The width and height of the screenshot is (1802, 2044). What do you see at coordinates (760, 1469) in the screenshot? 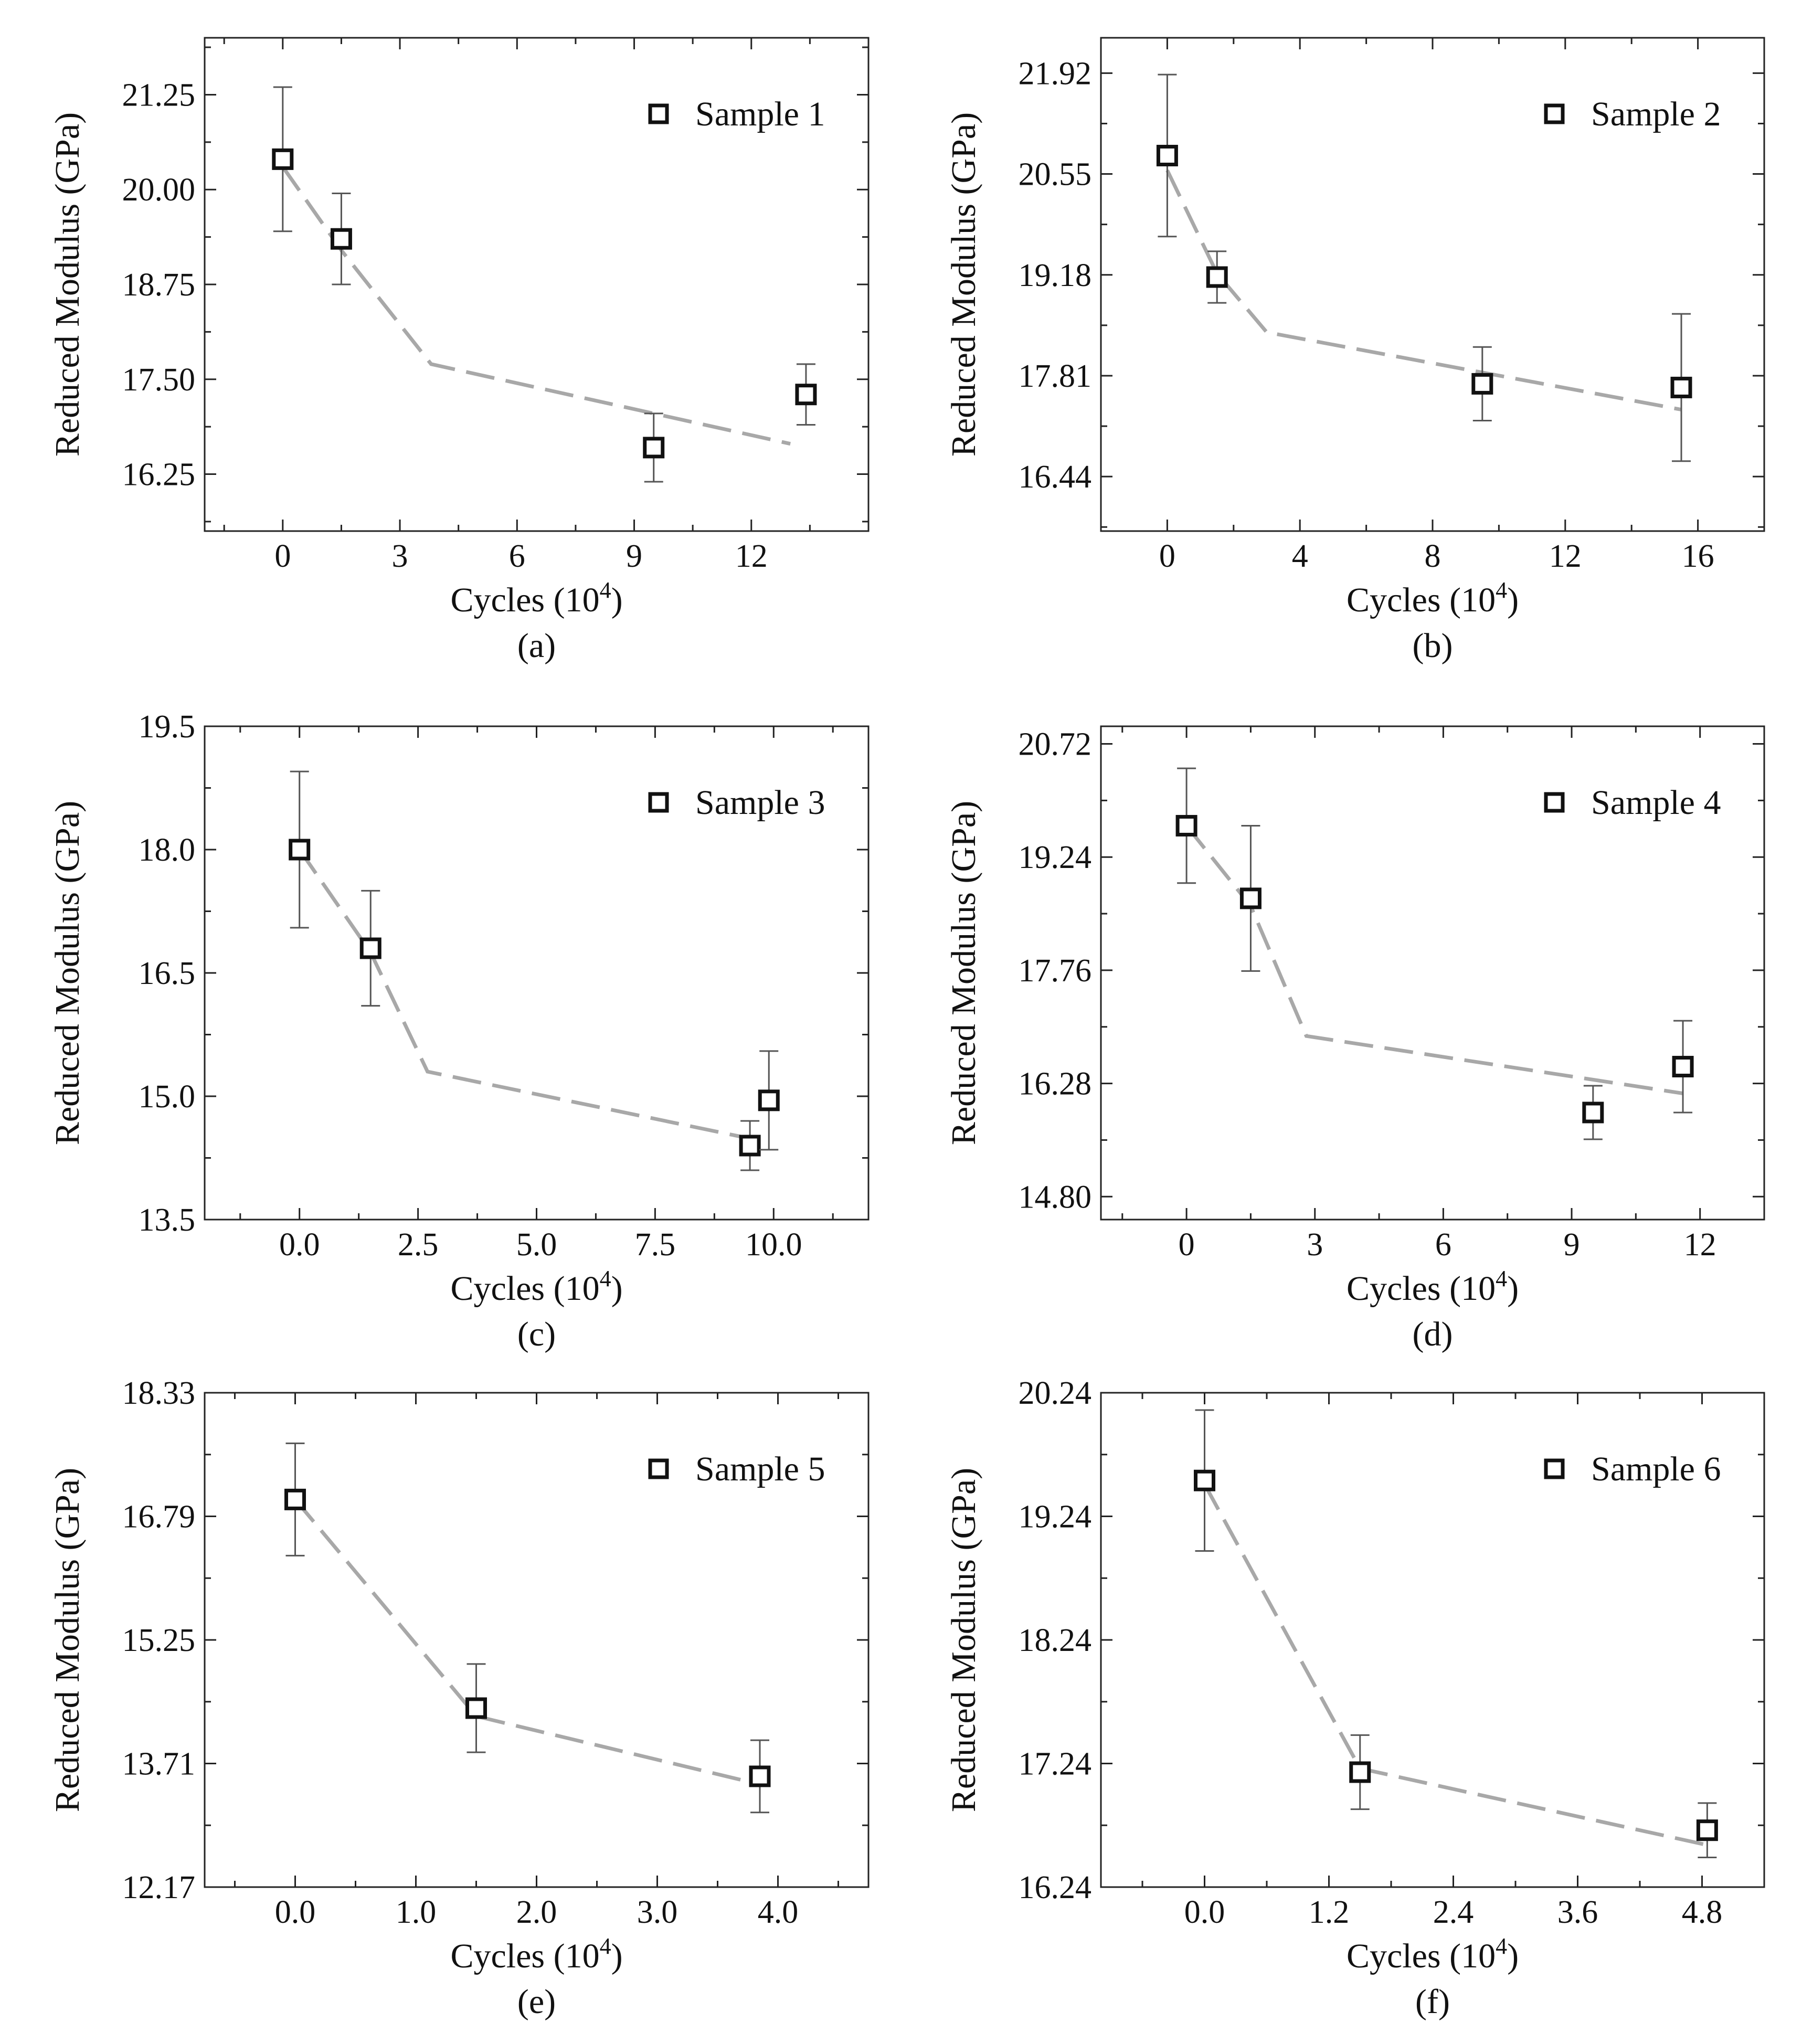
I see `legend-label: Sample 5` at bounding box center [760, 1469].